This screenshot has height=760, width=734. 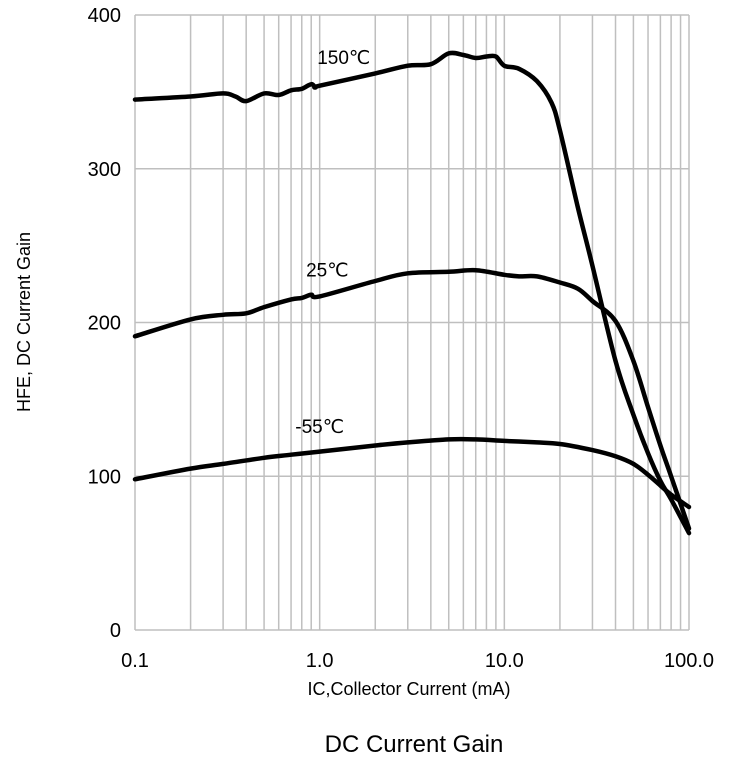 I want to click on x-tick-label: 10.0, so click(x=504, y=661).